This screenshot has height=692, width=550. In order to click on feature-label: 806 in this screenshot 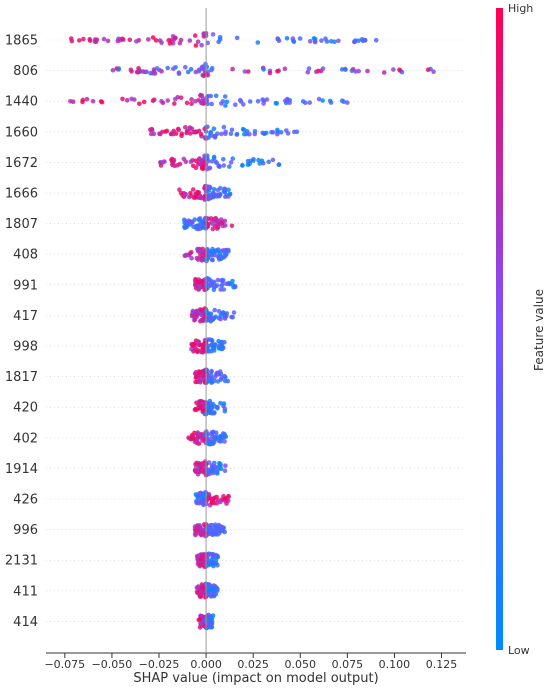, I will do `click(25, 71)`.